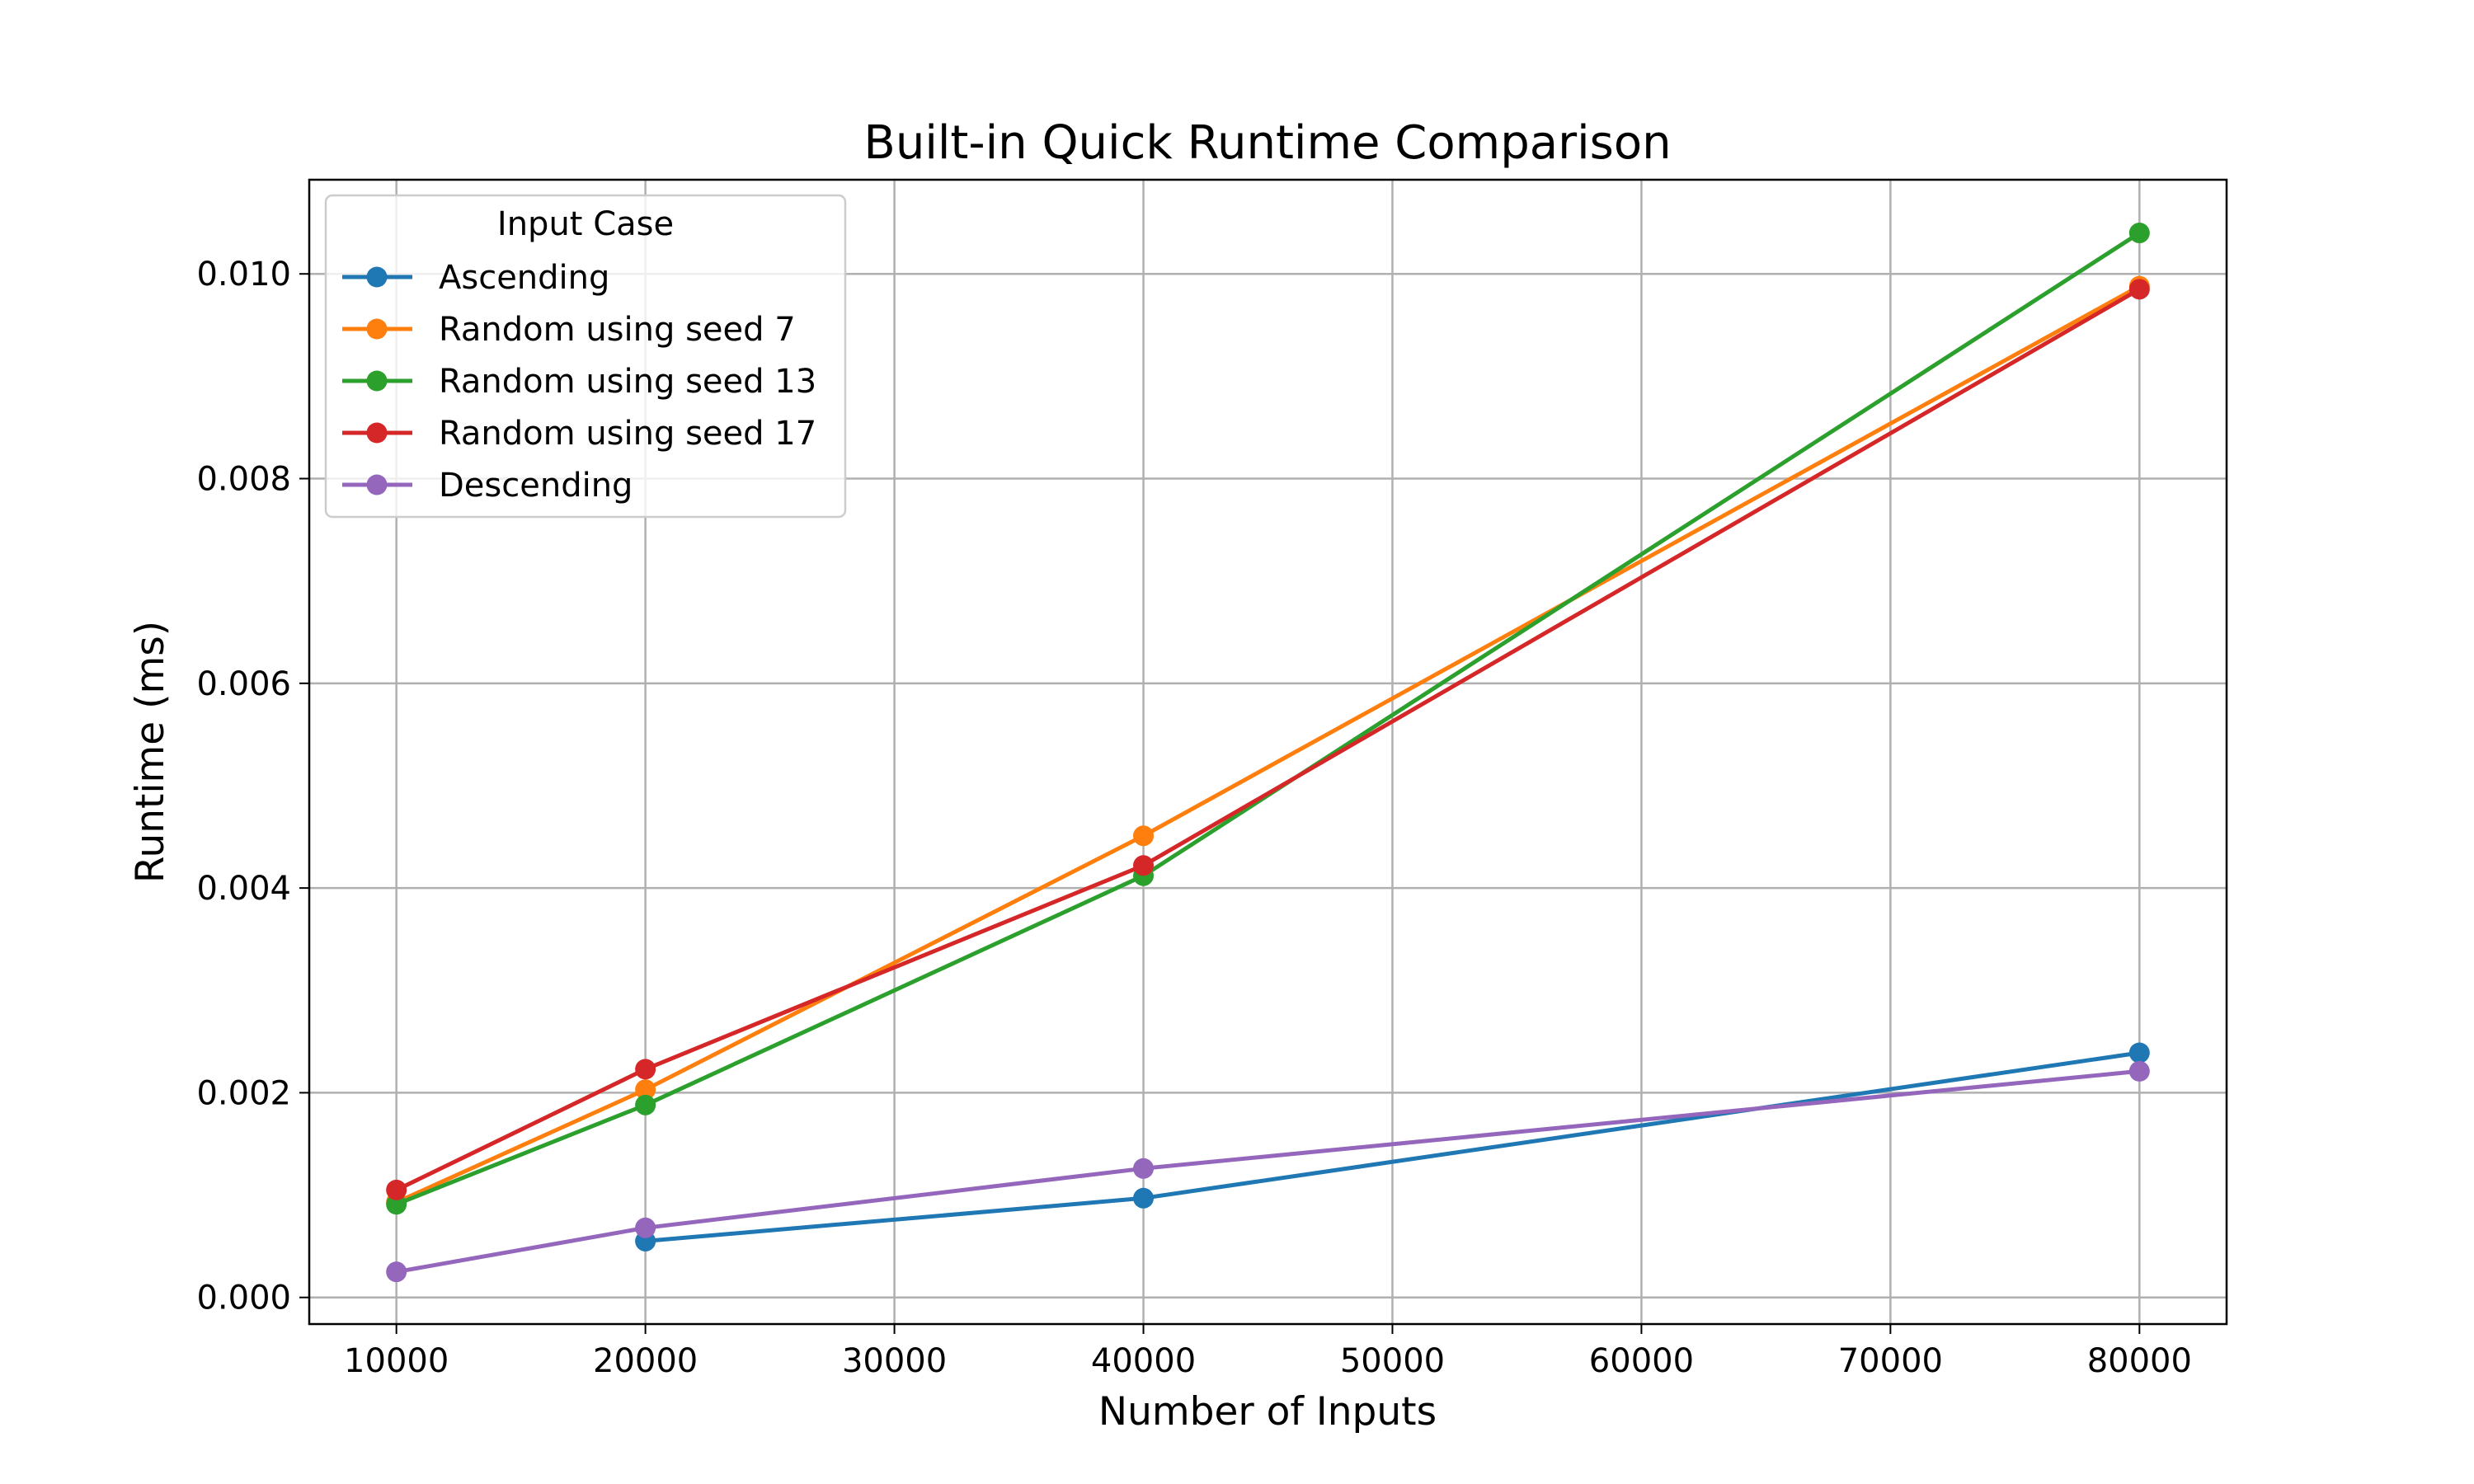 Image resolution: width=2474 pixels, height=1484 pixels. I want to click on x-tick-label: 80000, so click(2139, 1361).